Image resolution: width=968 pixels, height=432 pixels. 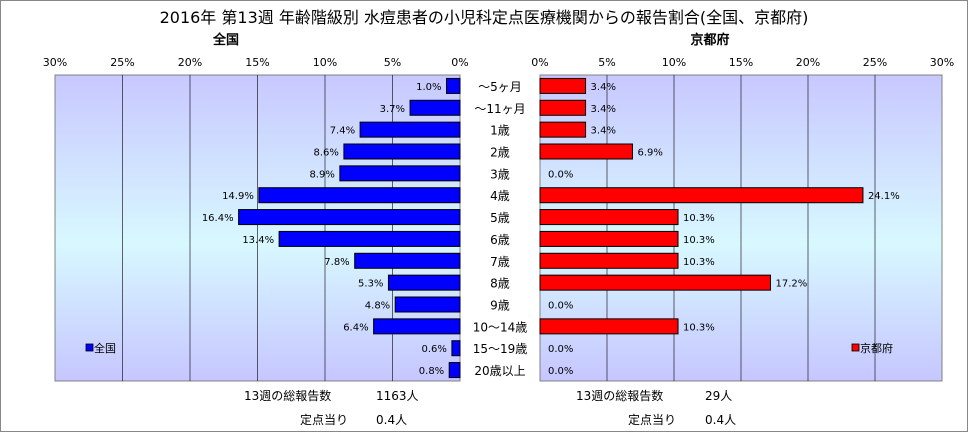 What do you see at coordinates (875, 62) in the screenshot?
I see `right-tick-label: 25%` at bounding box center [875, 62].